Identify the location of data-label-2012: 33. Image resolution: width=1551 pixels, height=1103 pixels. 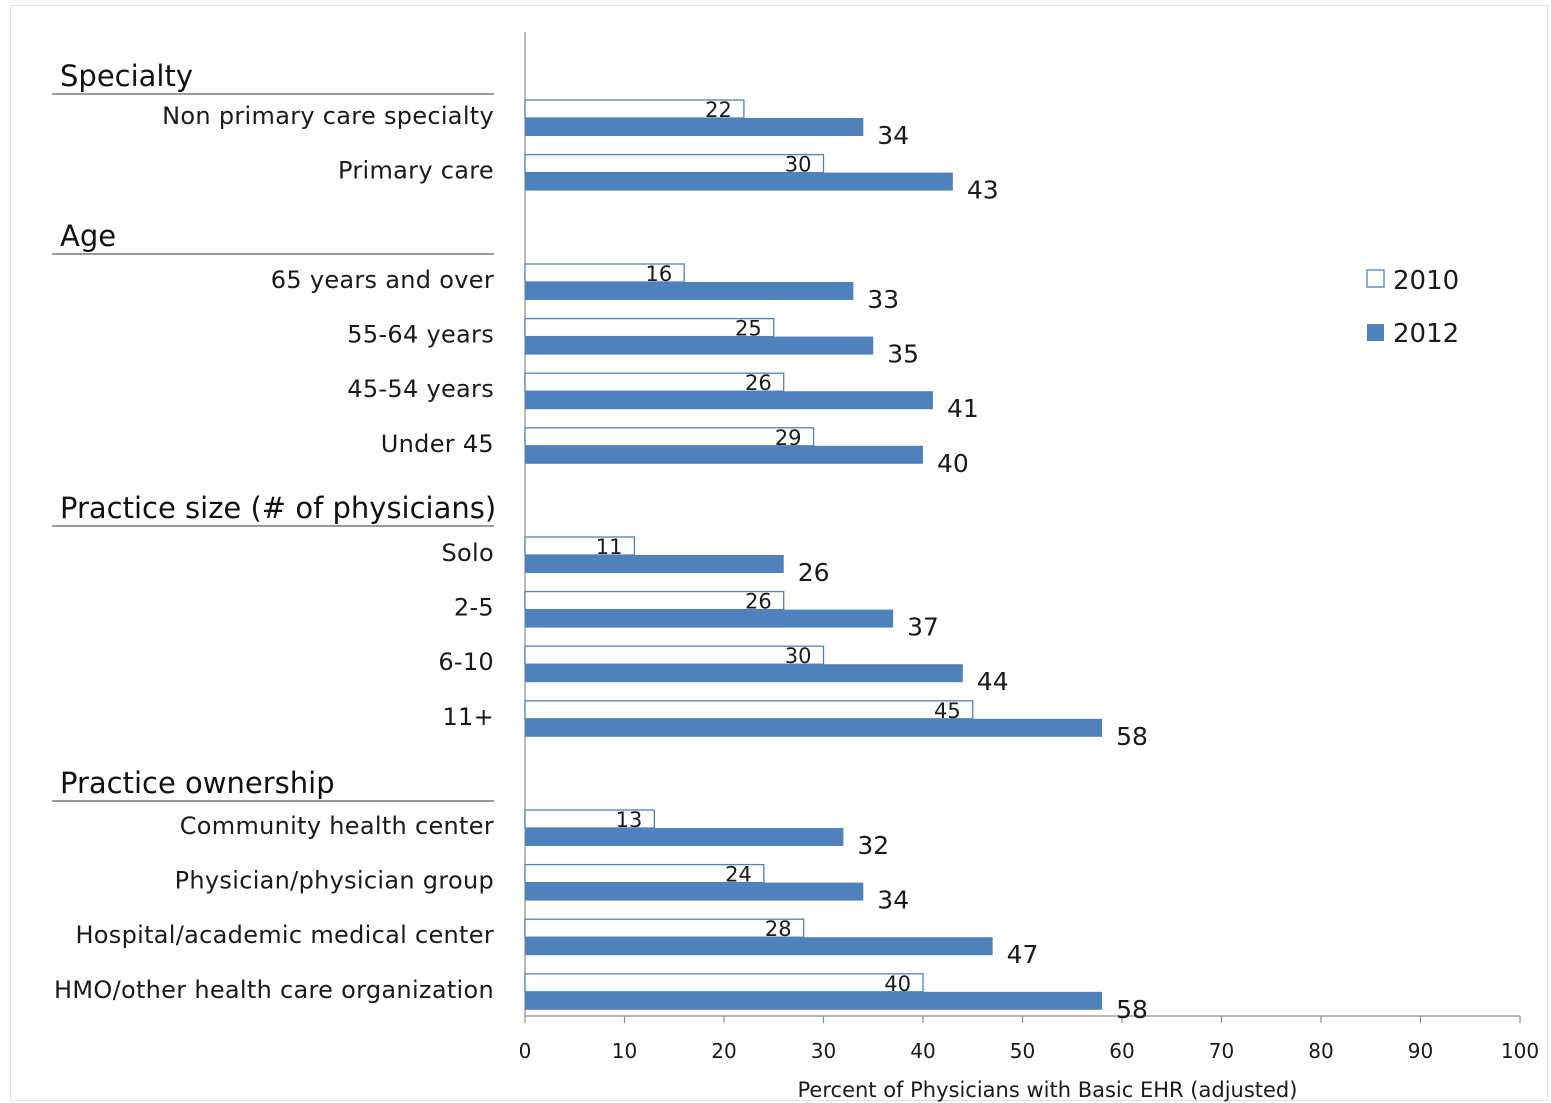
(883, 299).